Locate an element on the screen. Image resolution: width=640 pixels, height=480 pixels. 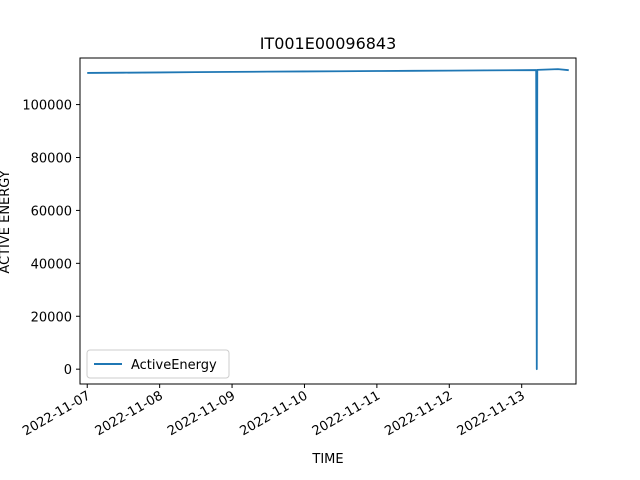
x-axis-label: TIME is located at coordinates (327, 459).